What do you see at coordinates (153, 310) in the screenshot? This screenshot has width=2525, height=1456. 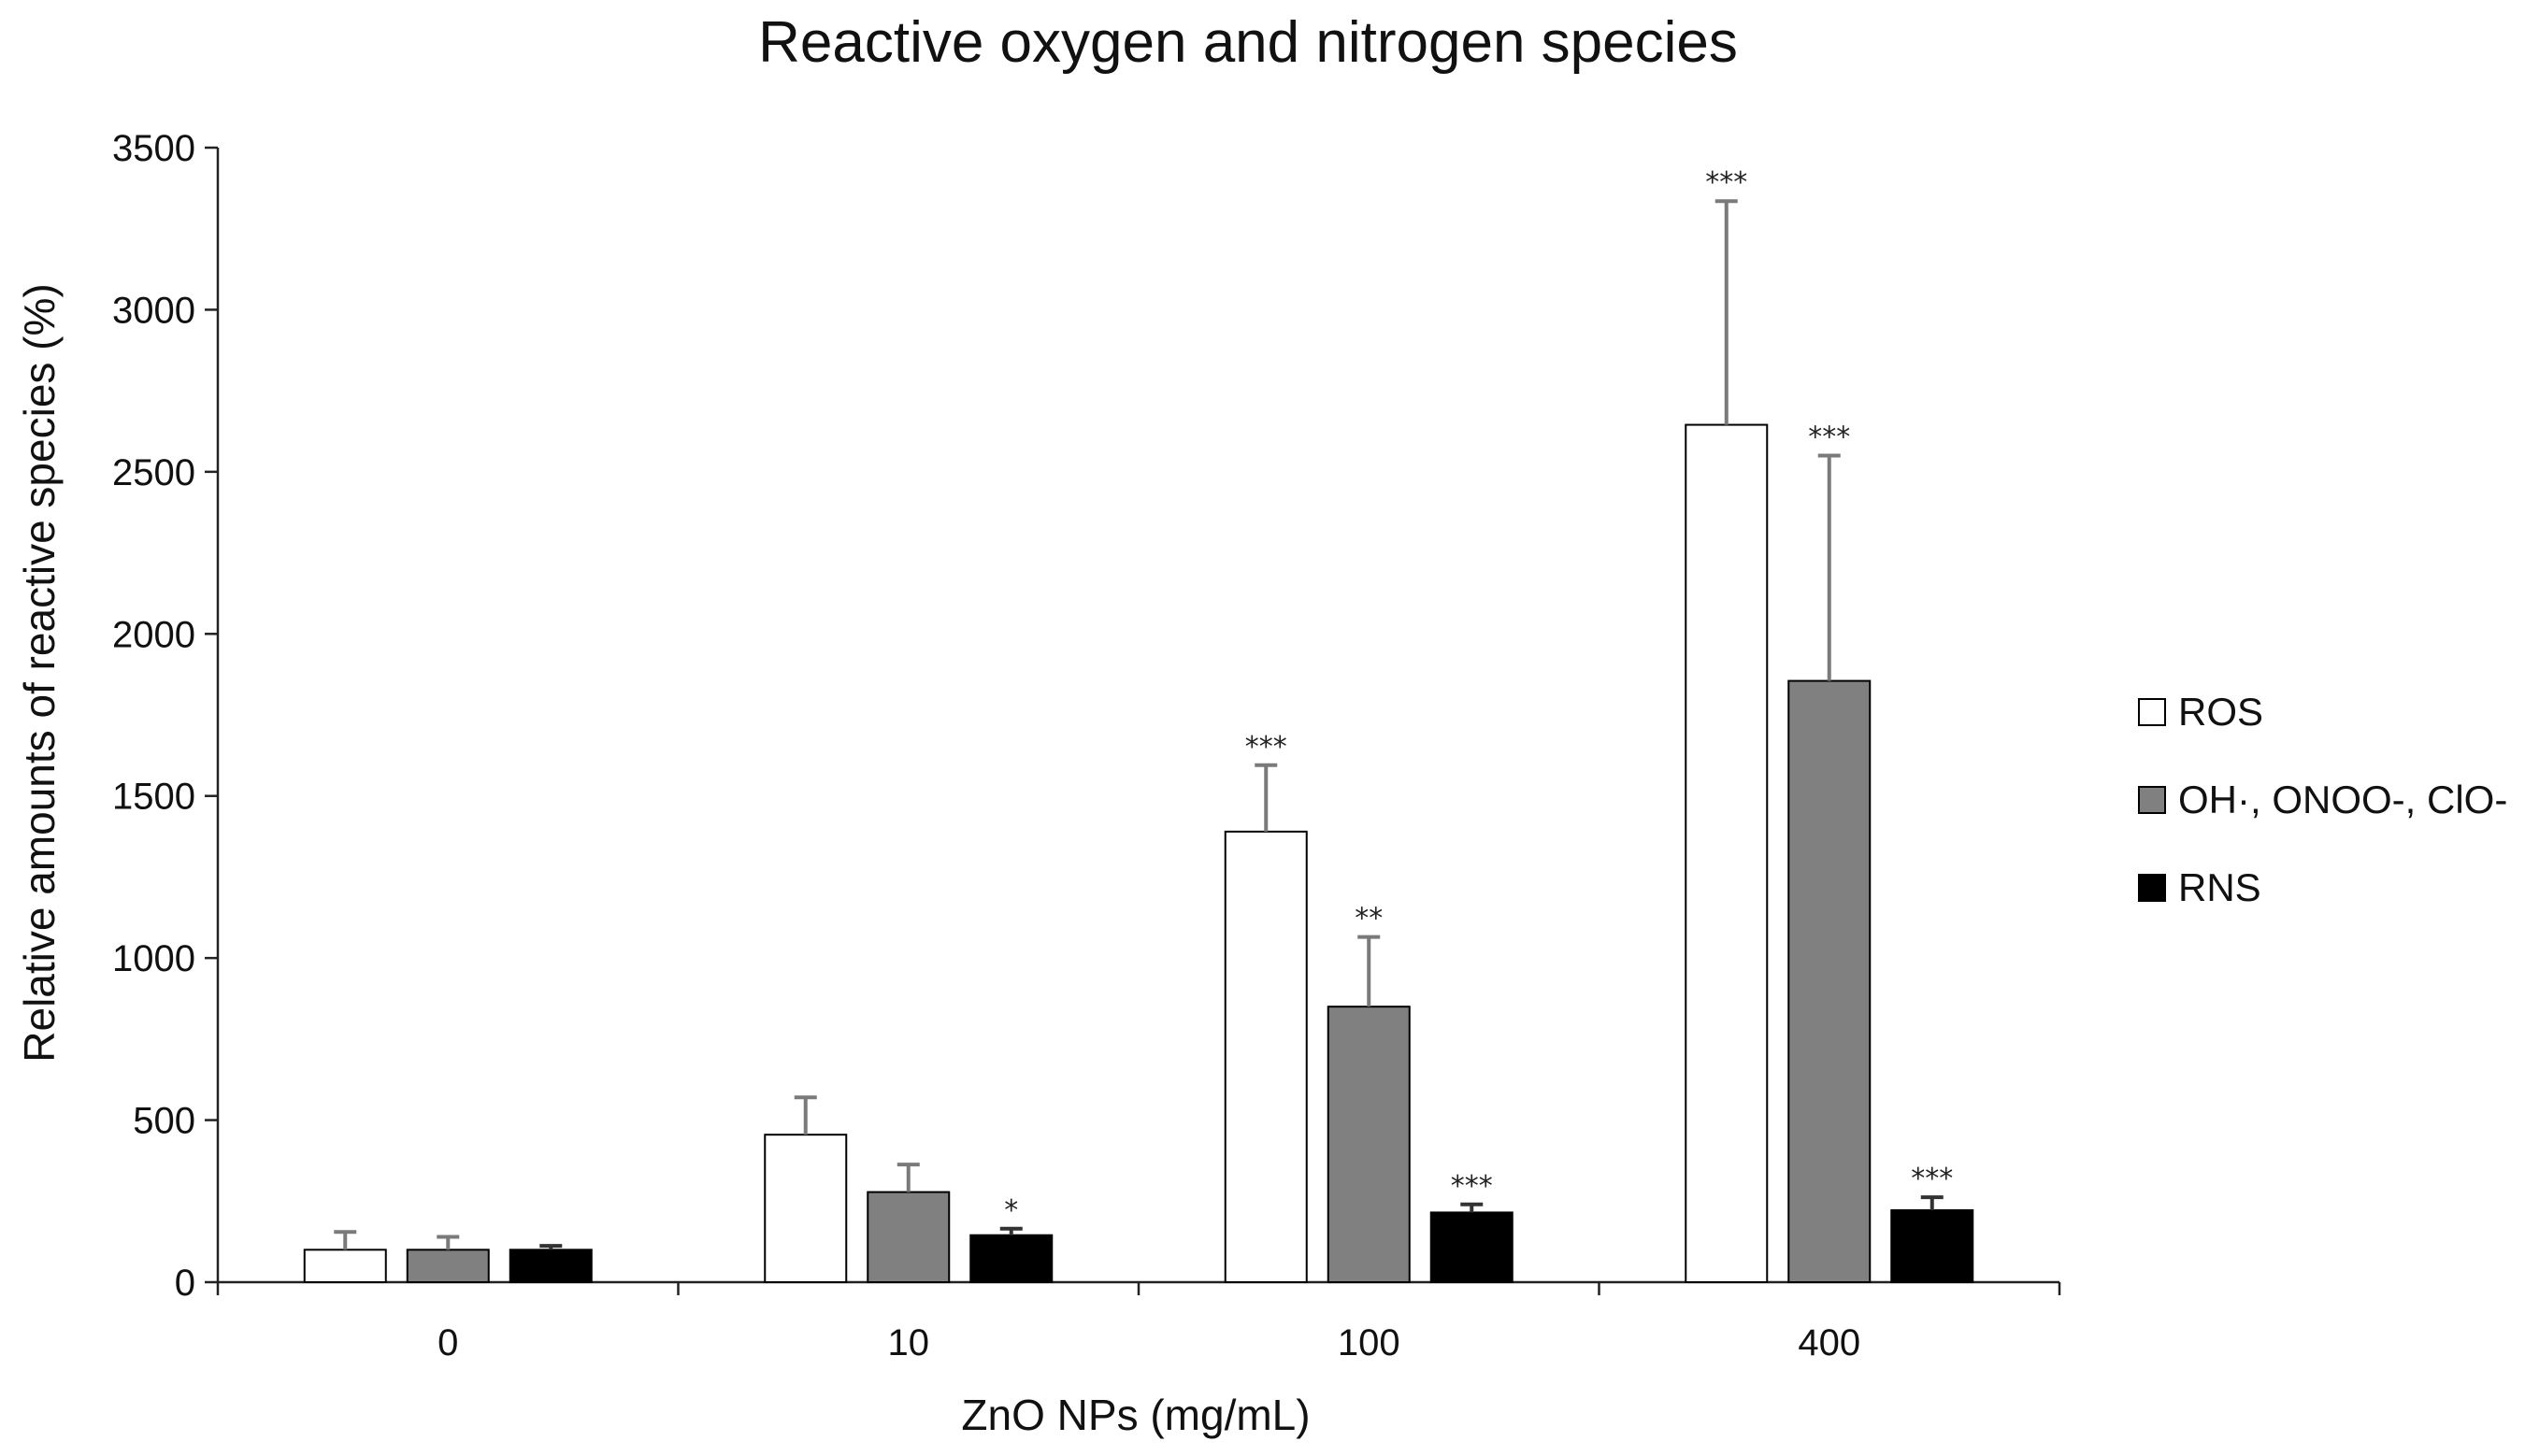 I see `y-tick-label: 3000` at bounding box center [153, 310].